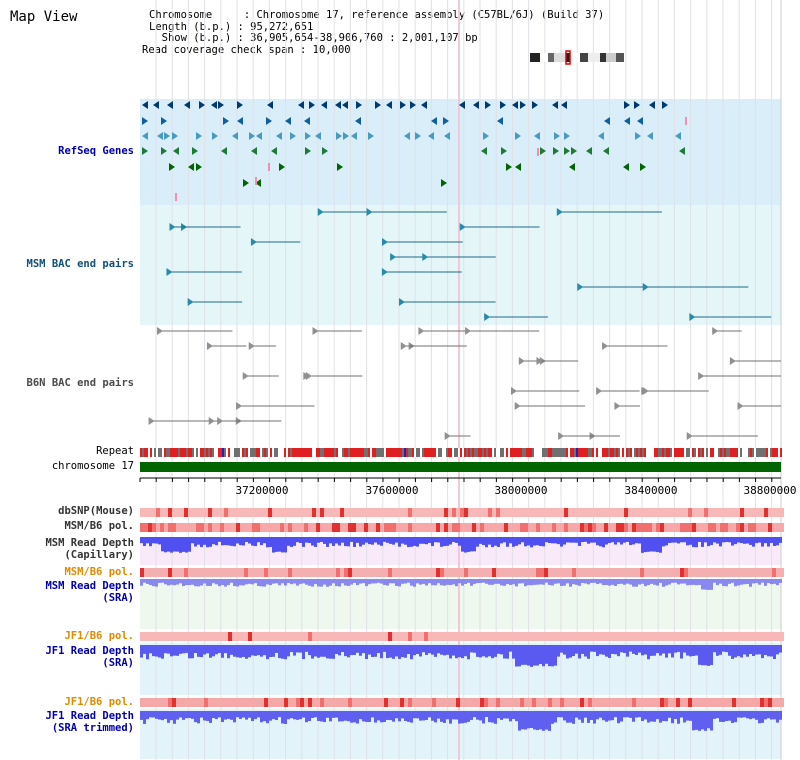 The width and height of the screenshot is (800, 760). What do you see at coordinates (96, 511) in the screenshot?
I see `track-label-dbsnp: dbSNP(Mouse)` at bounding box center [96, 511].